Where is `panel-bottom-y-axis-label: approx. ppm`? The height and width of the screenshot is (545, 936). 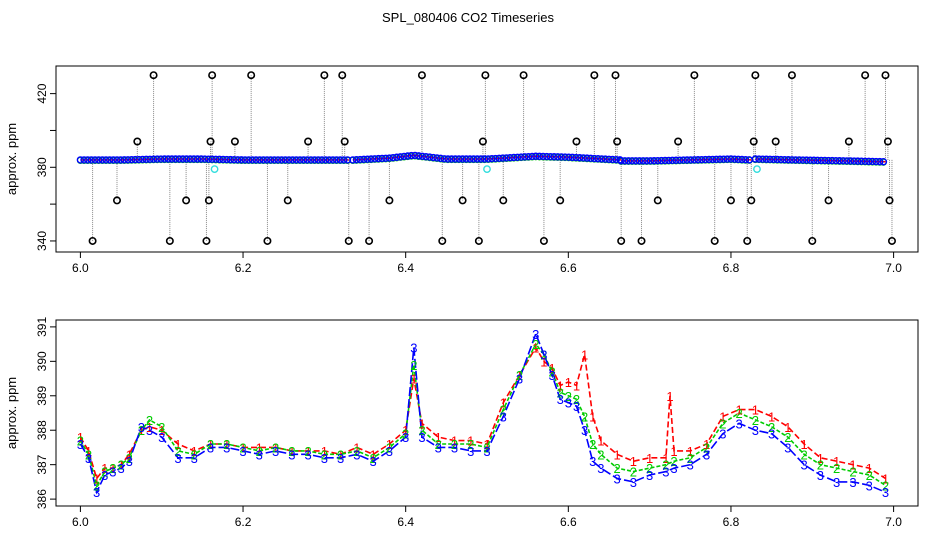
panel-bottom-y-axis-label: approx. ppm is located at coordinates (11, 413).